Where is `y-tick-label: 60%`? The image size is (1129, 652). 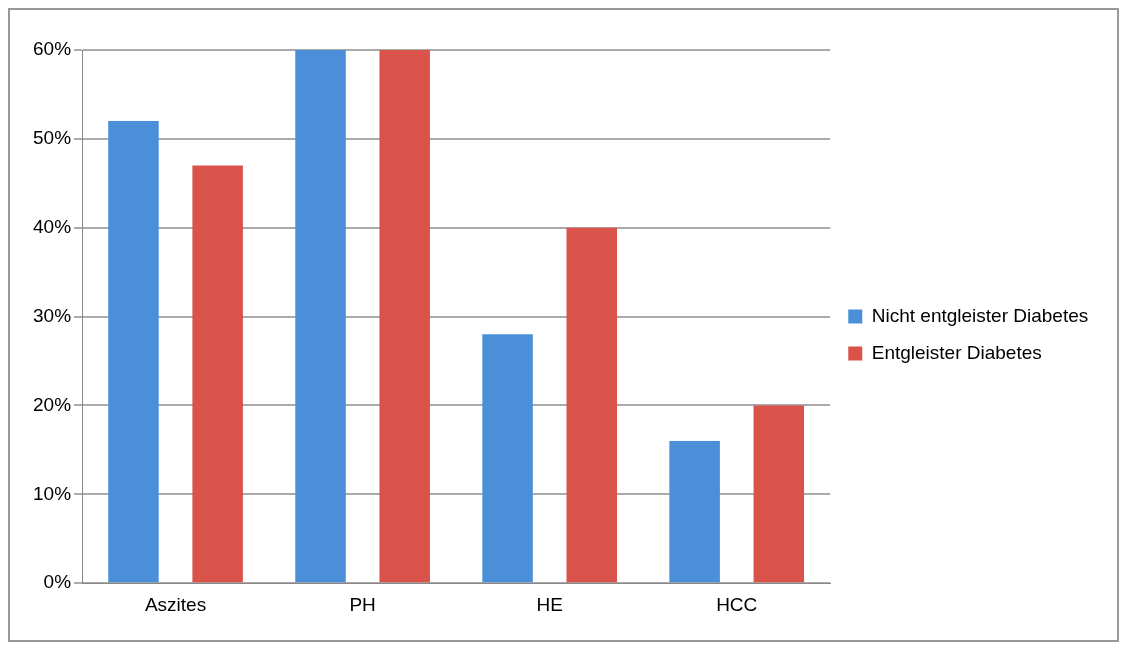 y-tick-label: 60% is located at coordinates (52, 49).